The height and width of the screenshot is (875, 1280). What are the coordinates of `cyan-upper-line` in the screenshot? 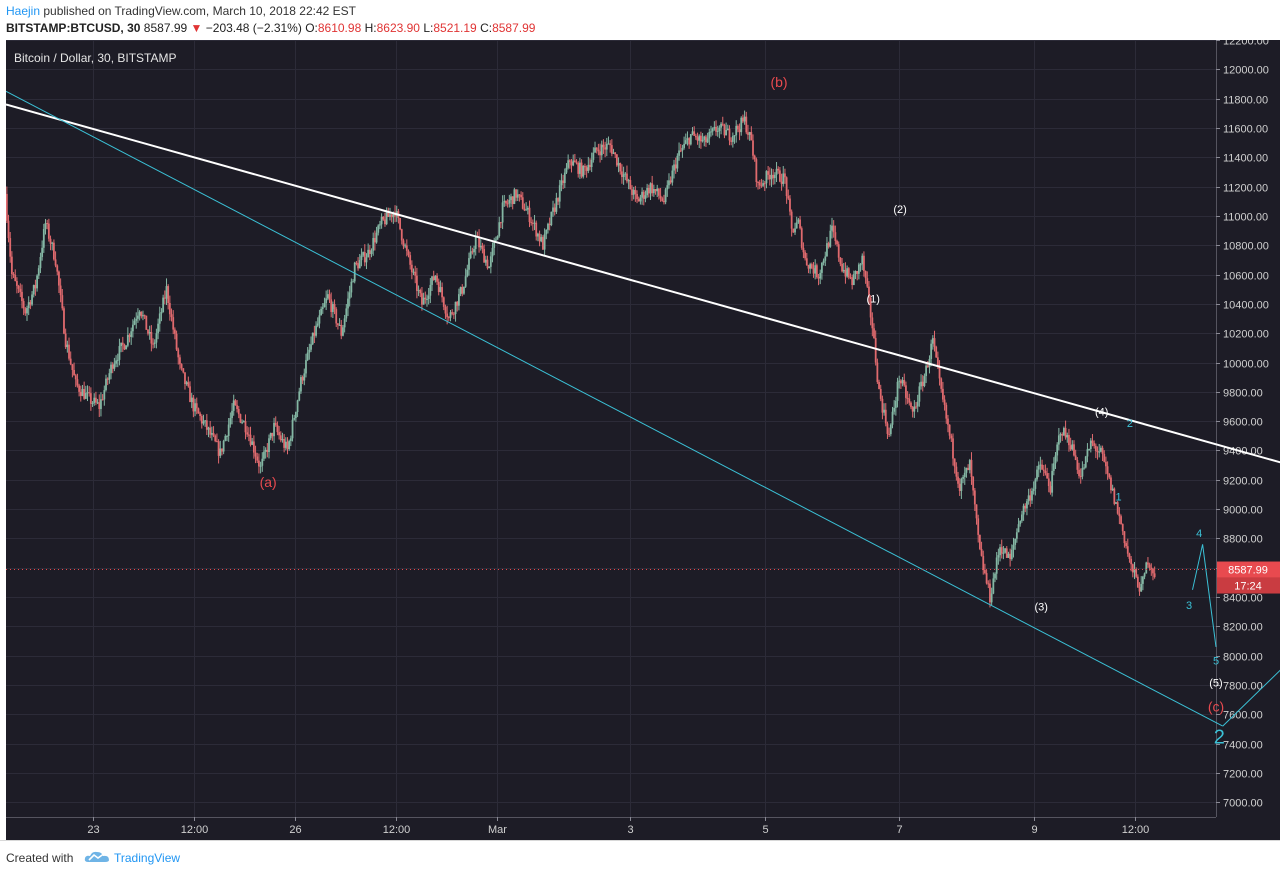 It's located at (1251, 625).